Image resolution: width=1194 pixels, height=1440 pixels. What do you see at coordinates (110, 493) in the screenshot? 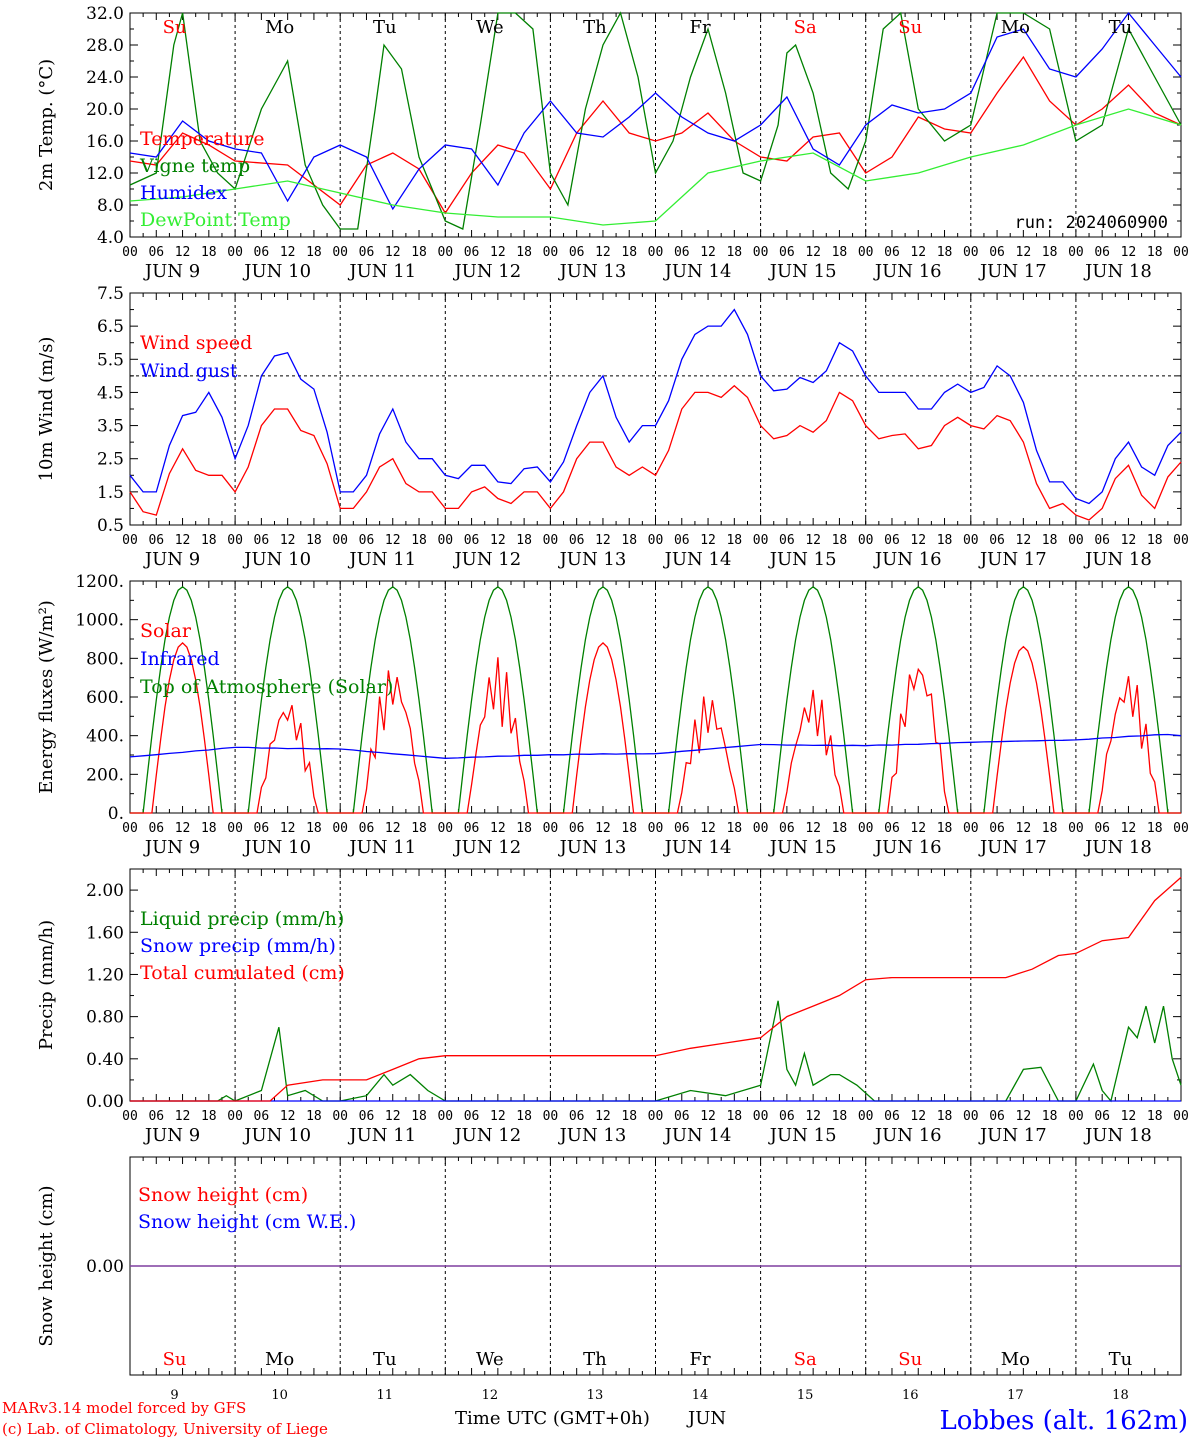
I see `y-tick-label: 1.5` at bounding box center [110, 493].